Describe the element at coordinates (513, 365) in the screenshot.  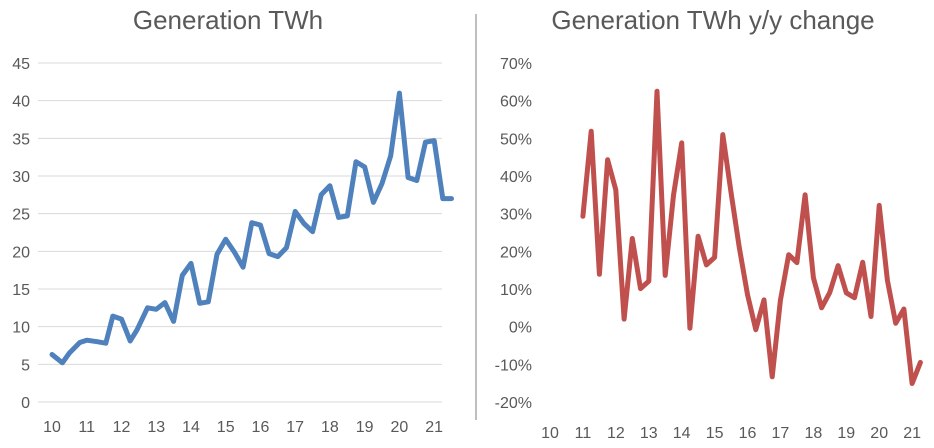
I see `yoy-y-tick-label: -10%` at that location.